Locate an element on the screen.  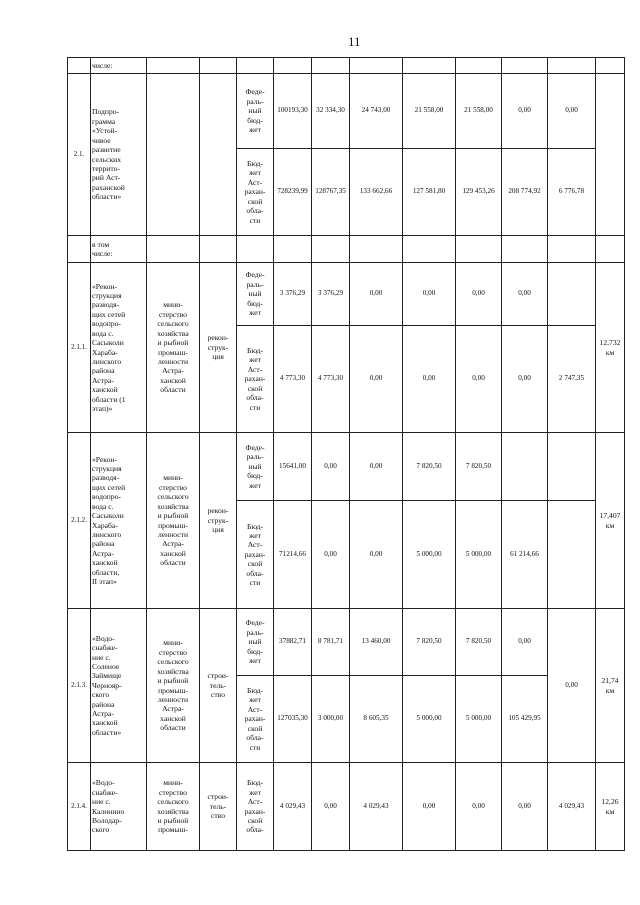
num-cell: 2.1.1. is located at coordinates (79, 347).